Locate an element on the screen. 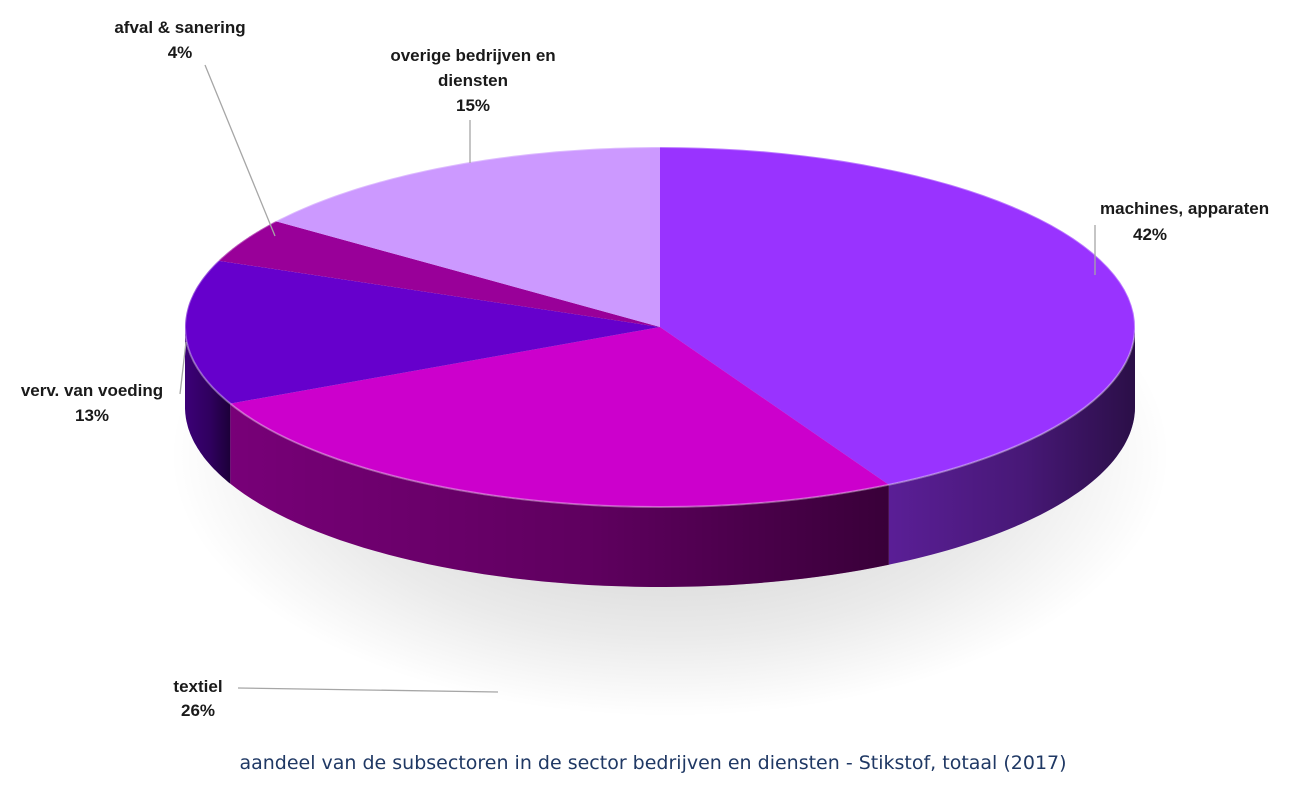 Image resolution: width=1306 pixels, height=800 pixels. leader-line-voeding is located at coordinates (183, 368).